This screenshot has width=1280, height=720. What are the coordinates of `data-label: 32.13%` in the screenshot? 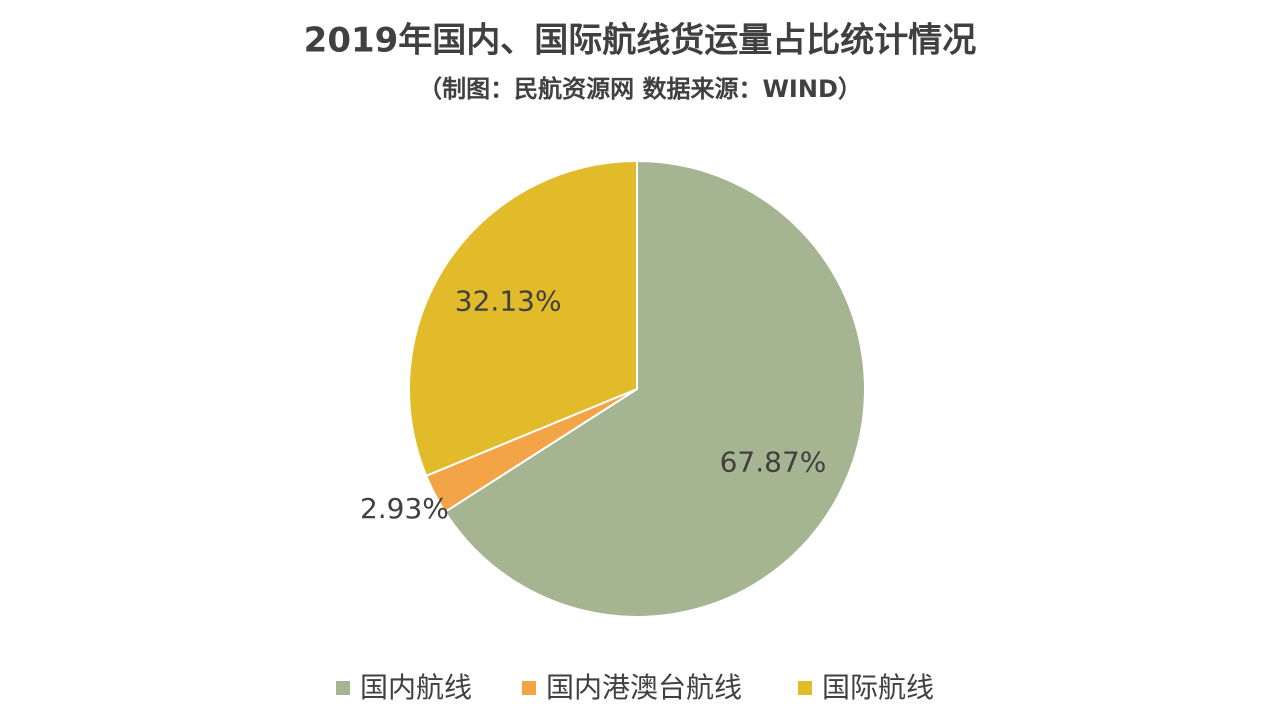 It's located at (508, 301).